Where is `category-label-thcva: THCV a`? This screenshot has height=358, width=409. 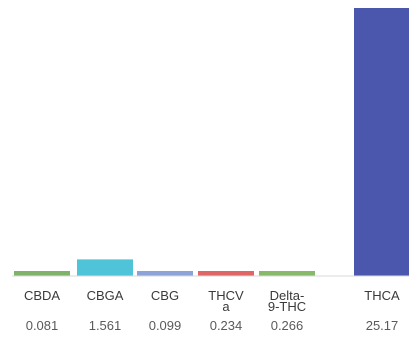
category-label-thcva: THCV a is located at coordinates (226, 301).